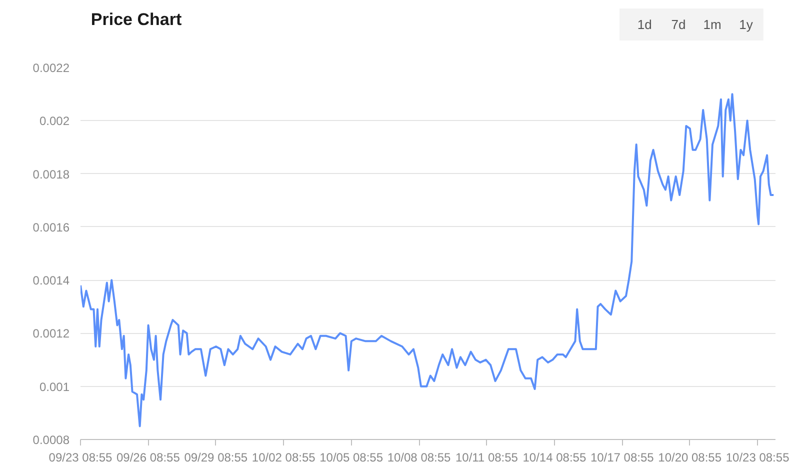 The image size is (802, 472). What do you see at coordinates (644, 24) in the screenshot?
I see `text: 1d` at bounding box center [644, 24].